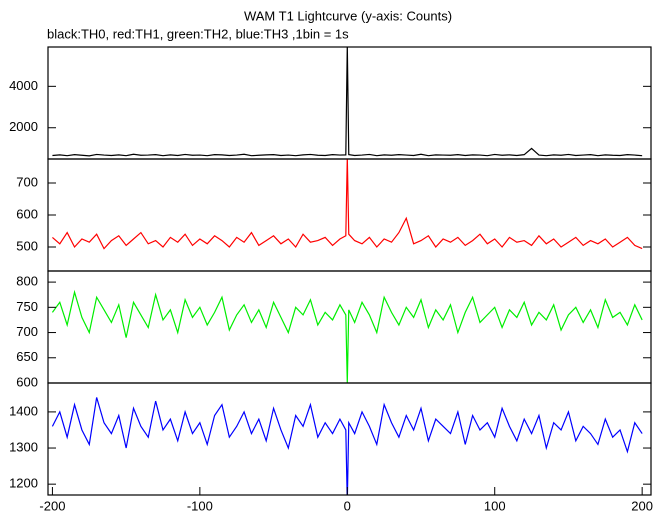 This screenshot has height=515, width=669. Describe the element at coordinates (52, 505) in the screenshot. I see `x-tick-label: -200` at that location.